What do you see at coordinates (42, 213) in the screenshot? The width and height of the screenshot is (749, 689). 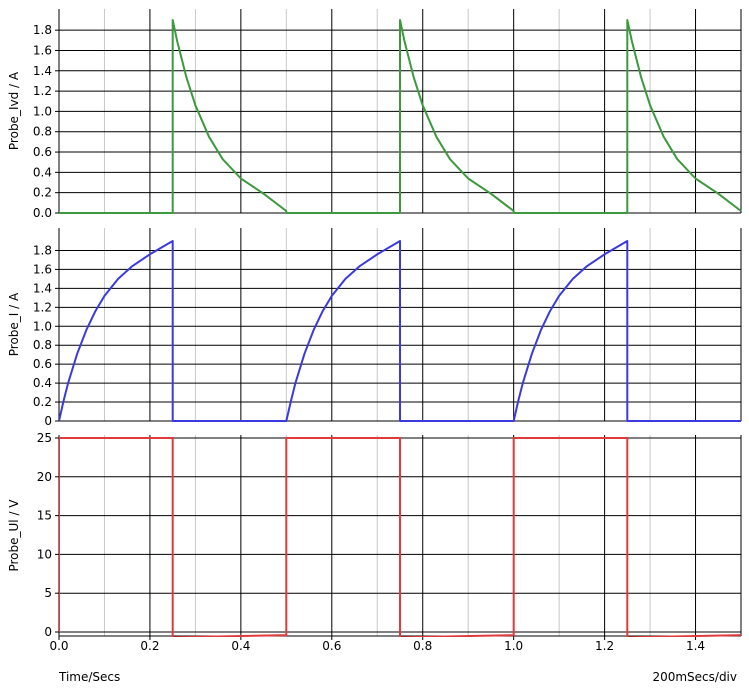 I see `y-tick-label: 0.0` at bounding box center [42, 213].